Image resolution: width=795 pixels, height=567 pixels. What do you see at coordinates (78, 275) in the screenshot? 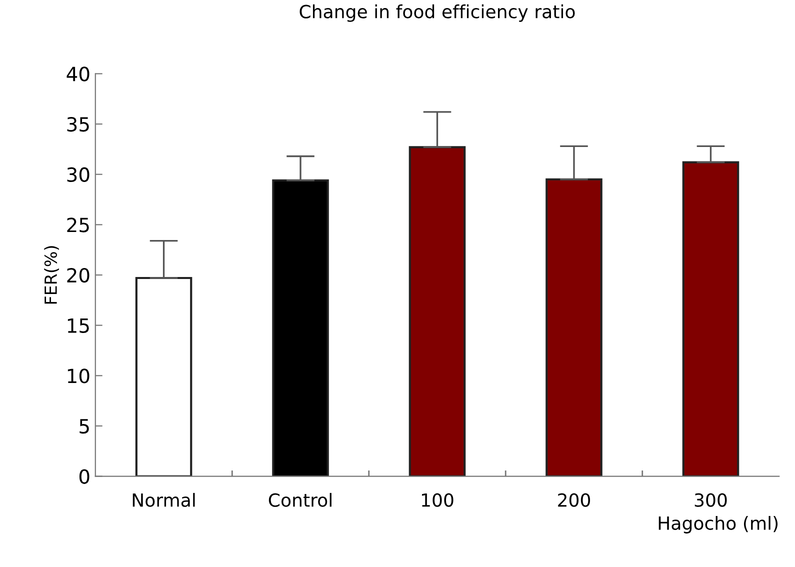
I see `y-tick-label: 20` at bounding box center [78, 275].